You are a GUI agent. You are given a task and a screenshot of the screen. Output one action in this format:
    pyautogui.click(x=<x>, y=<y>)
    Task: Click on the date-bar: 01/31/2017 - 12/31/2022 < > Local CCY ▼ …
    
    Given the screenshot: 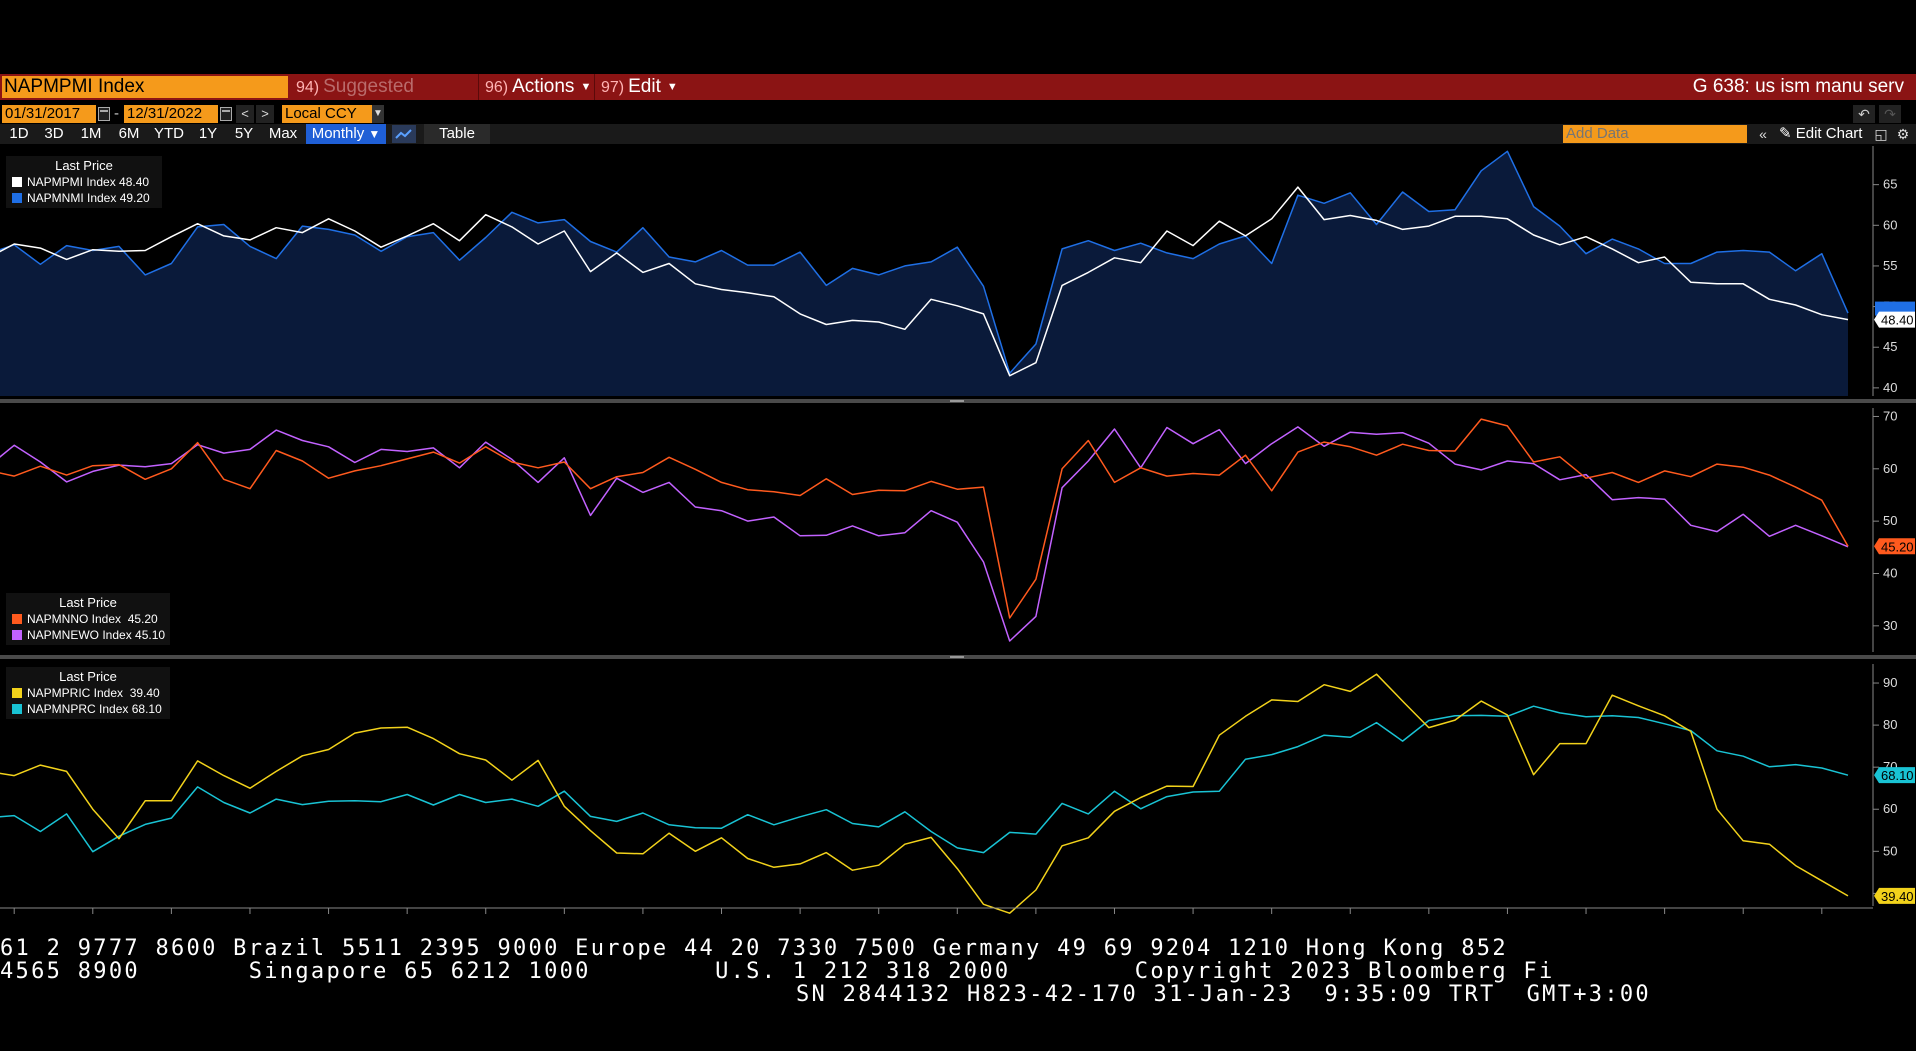 What is the action you would take?
    pyautogui.click(x=958, y=114)
    